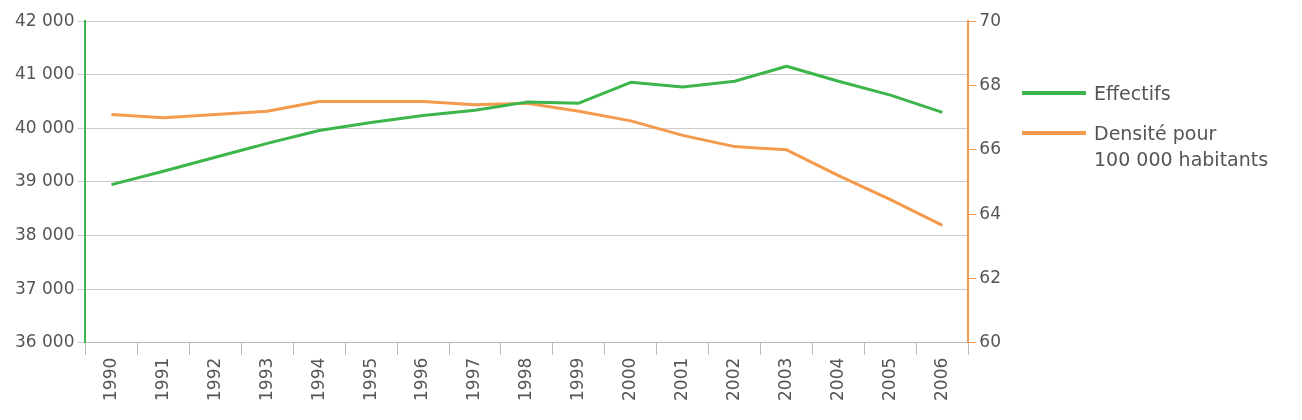 Image resolution: width=1302 pixels, height=420 pixels. Describe the element at coordinates (45, 341) in the screenshot. I see `y-tick-label: 36 000` at that location.